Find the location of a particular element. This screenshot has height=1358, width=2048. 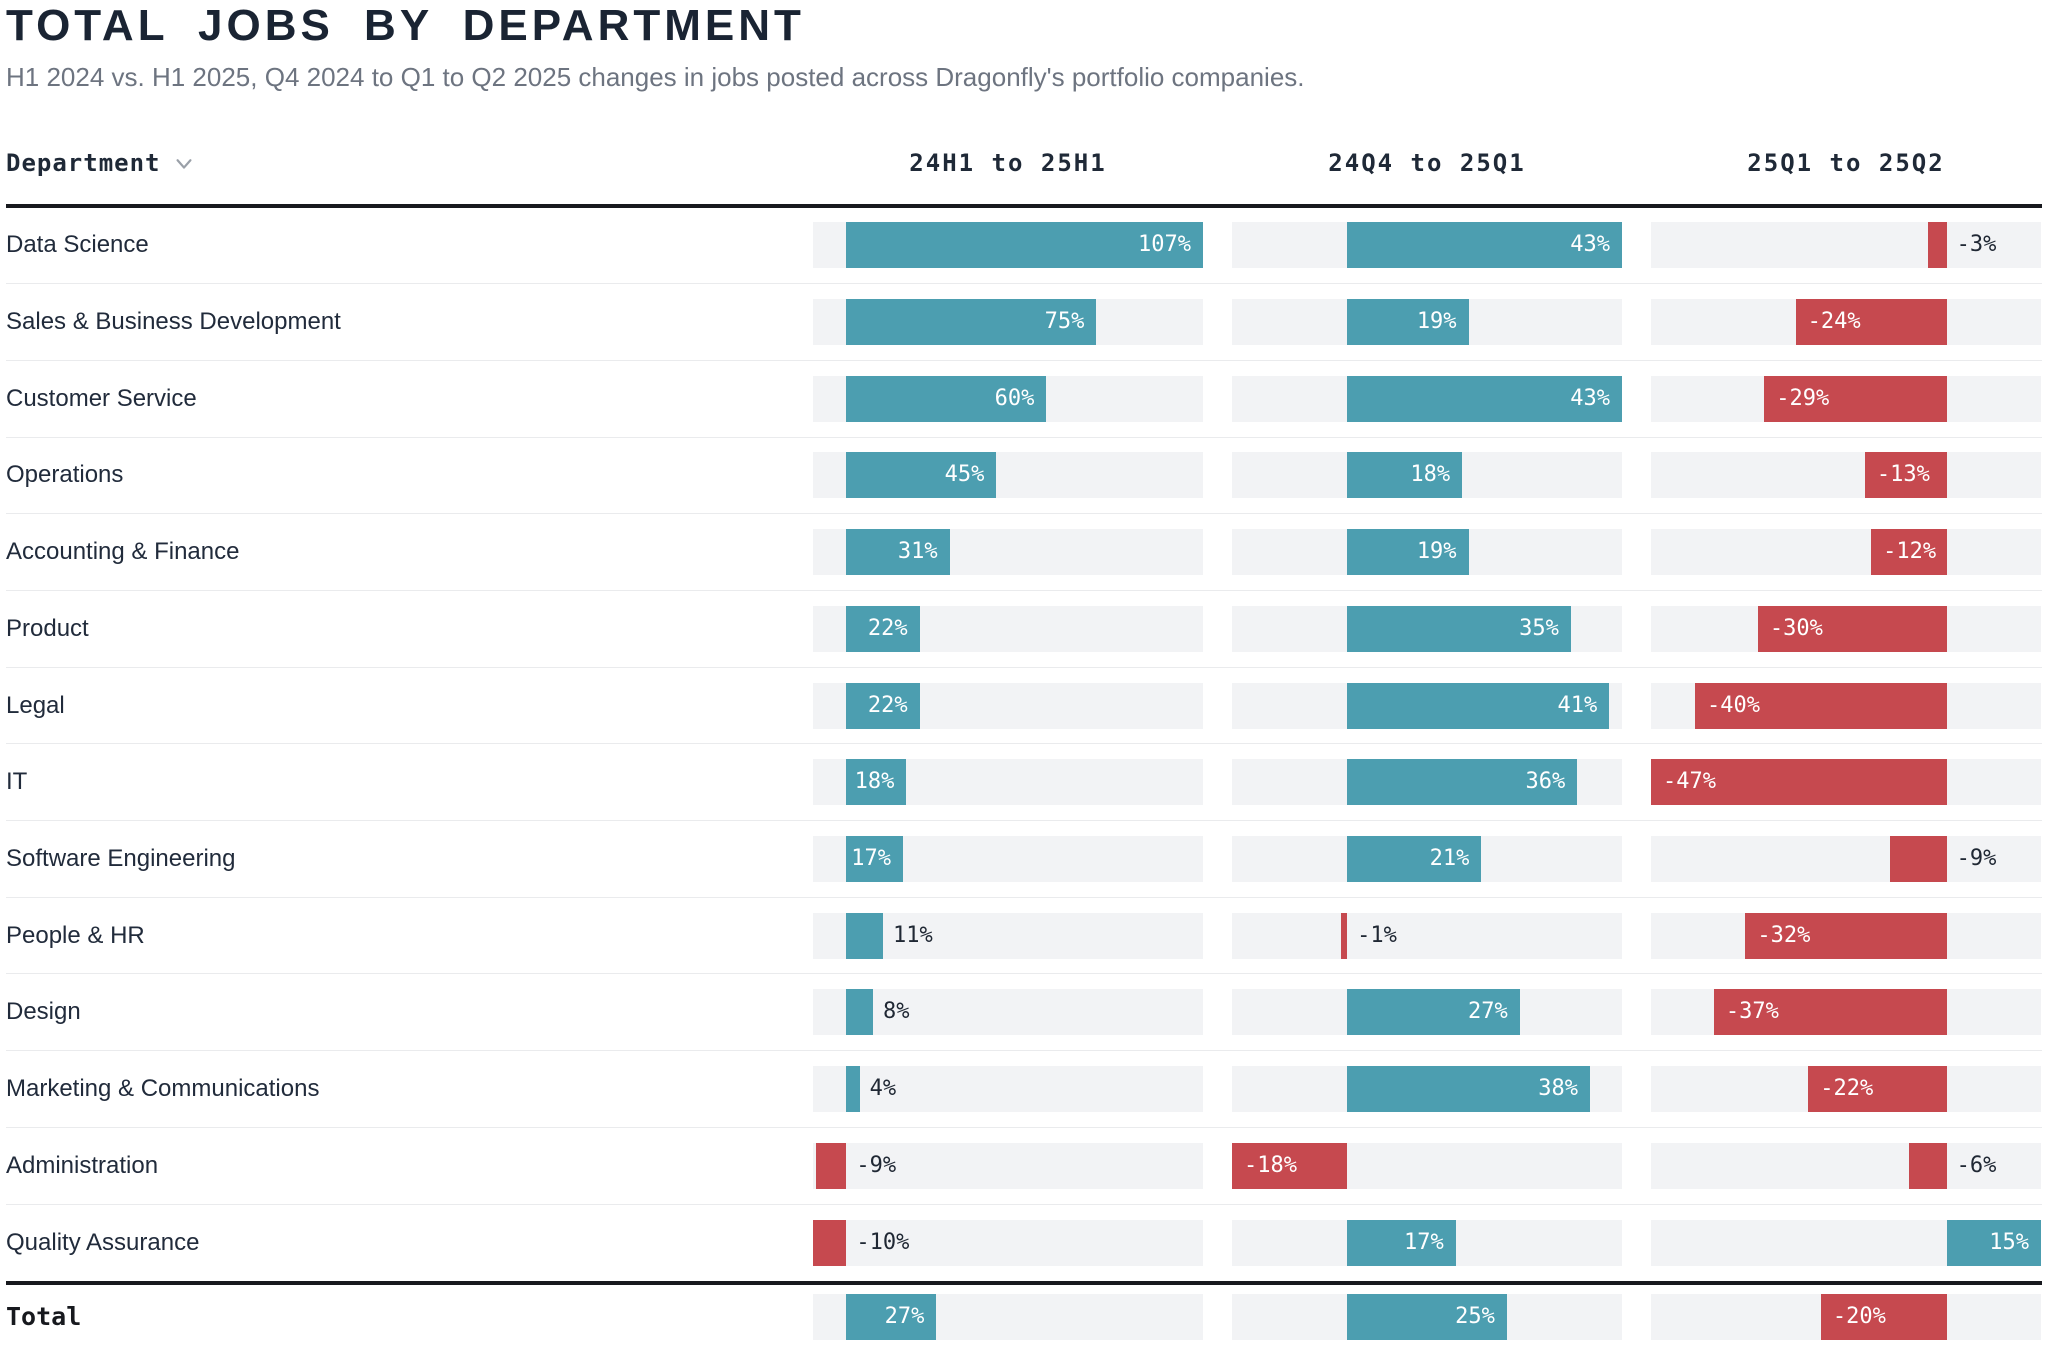

bar-track: 60% is located at coordinates (1008, 398).